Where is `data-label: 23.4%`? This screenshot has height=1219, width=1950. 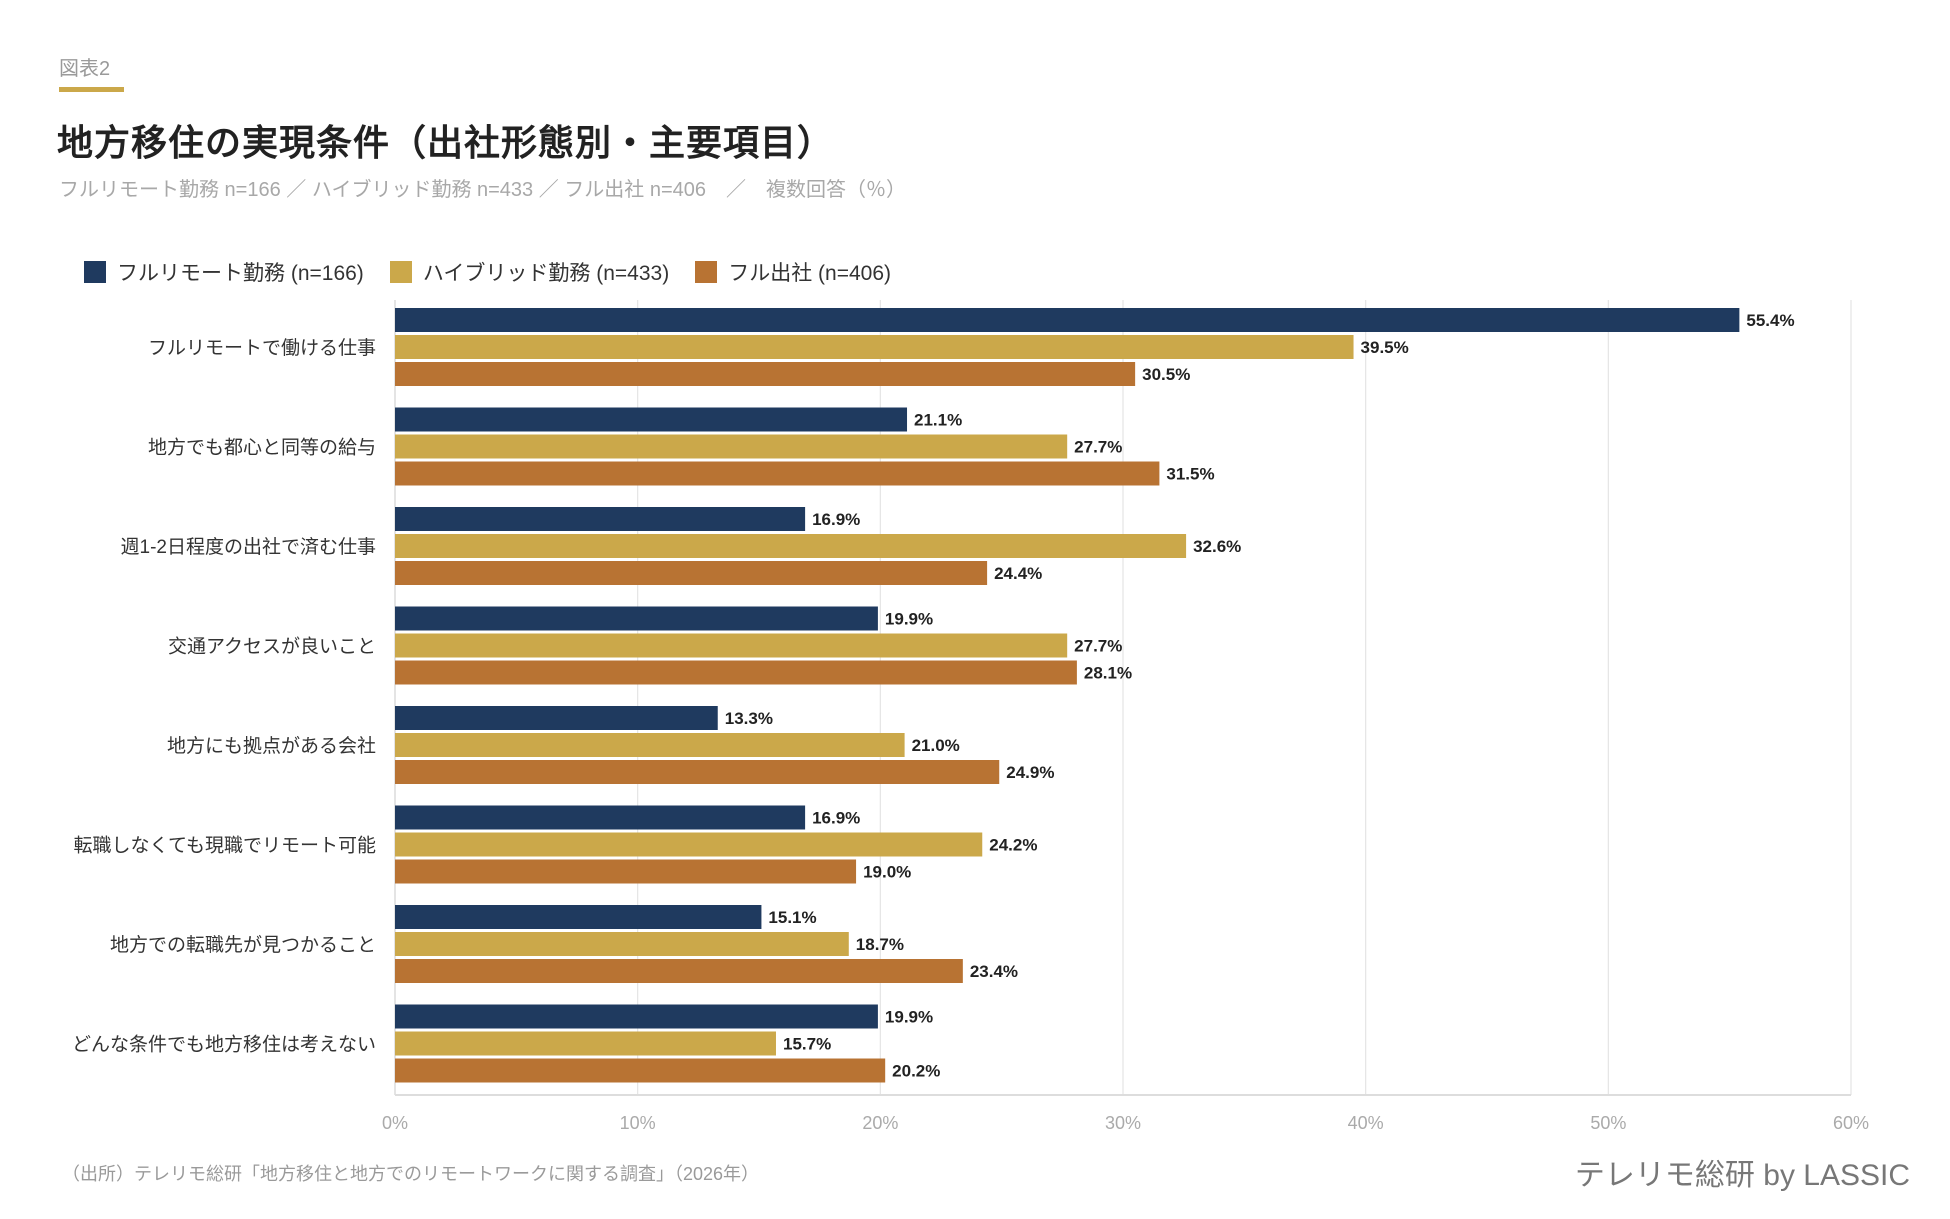
data-label: 23.4% is located at coordinates (994, 971).